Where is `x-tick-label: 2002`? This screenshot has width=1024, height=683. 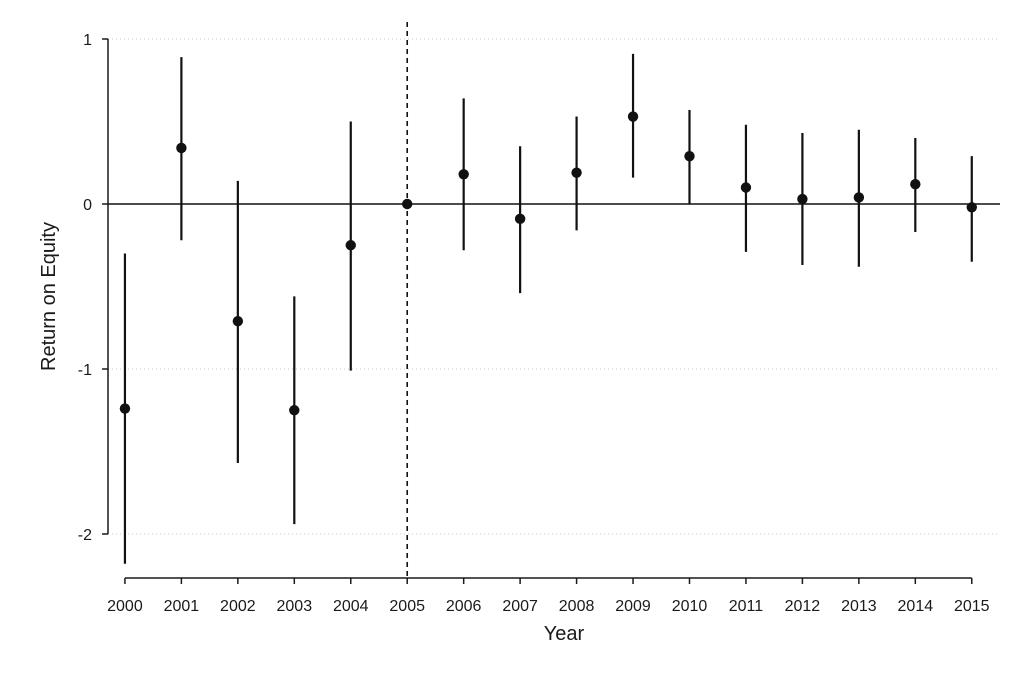 x-tick-label: 2002 is located at coordinates (238, 606).